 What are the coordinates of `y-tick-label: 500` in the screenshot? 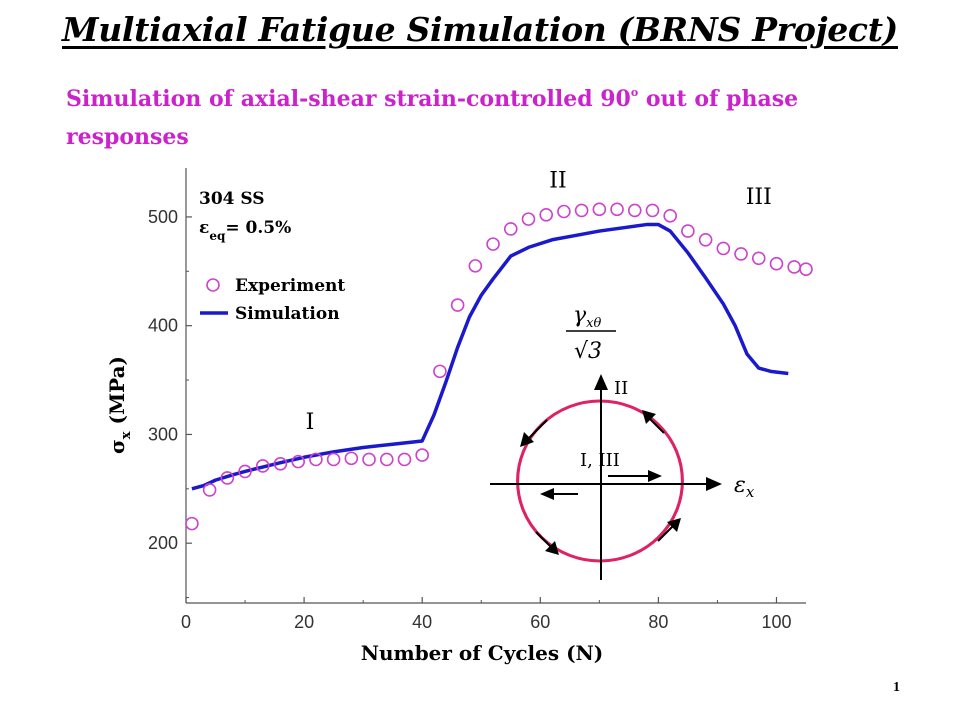 It's located at (163, 217).